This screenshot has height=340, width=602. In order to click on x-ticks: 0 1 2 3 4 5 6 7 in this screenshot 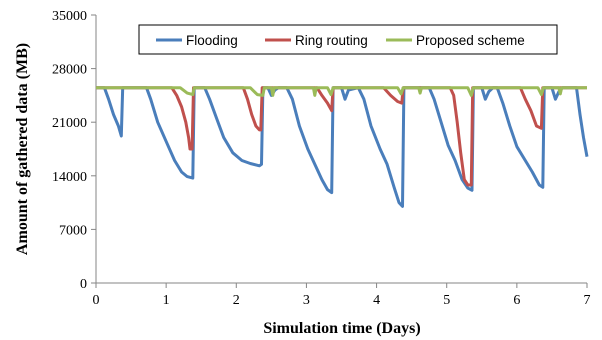, I will do `click(342, 295)`.